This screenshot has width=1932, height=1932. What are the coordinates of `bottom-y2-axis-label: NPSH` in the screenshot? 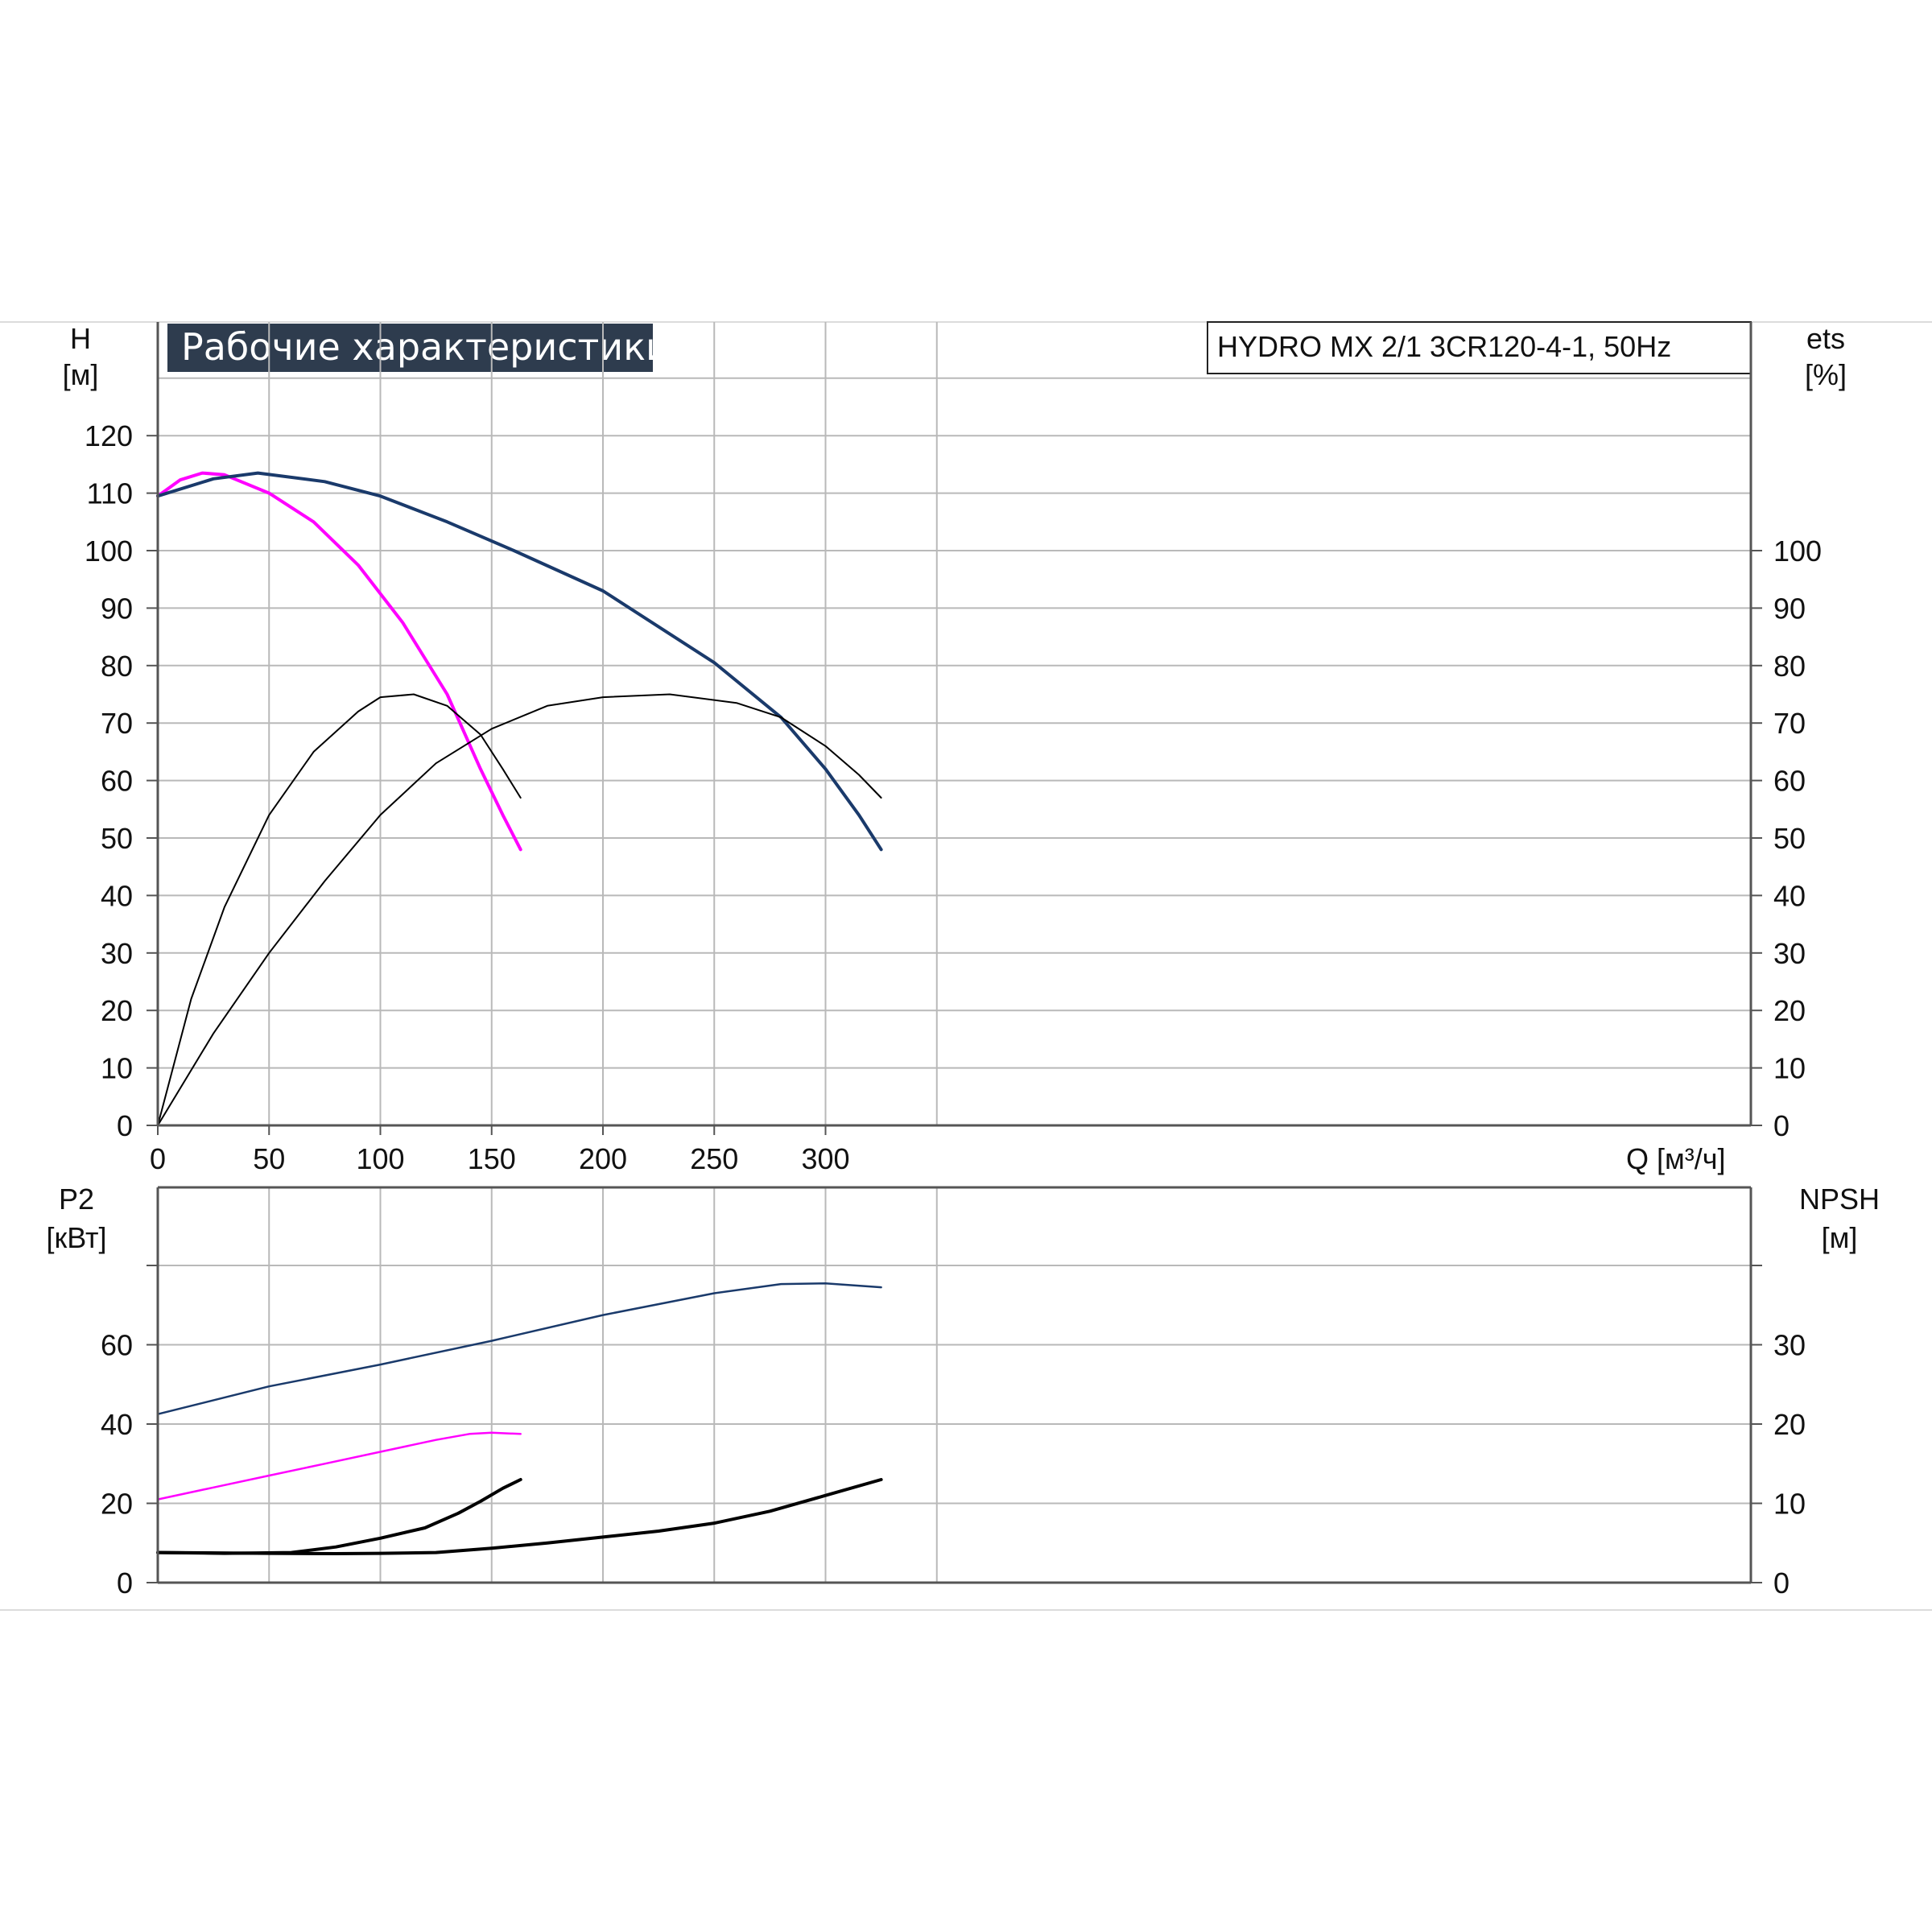 It's located at (1839, 1199).